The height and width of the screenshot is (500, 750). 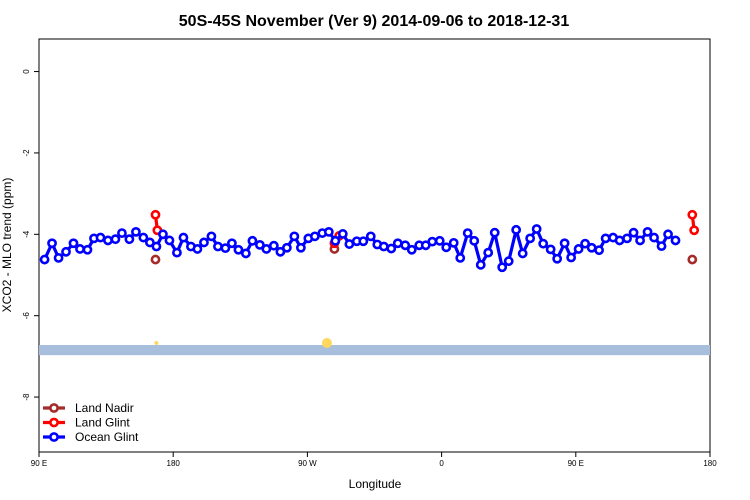 I want to click on legend-item-land-nadir: Land Nadir, so click(x=88, y=408).